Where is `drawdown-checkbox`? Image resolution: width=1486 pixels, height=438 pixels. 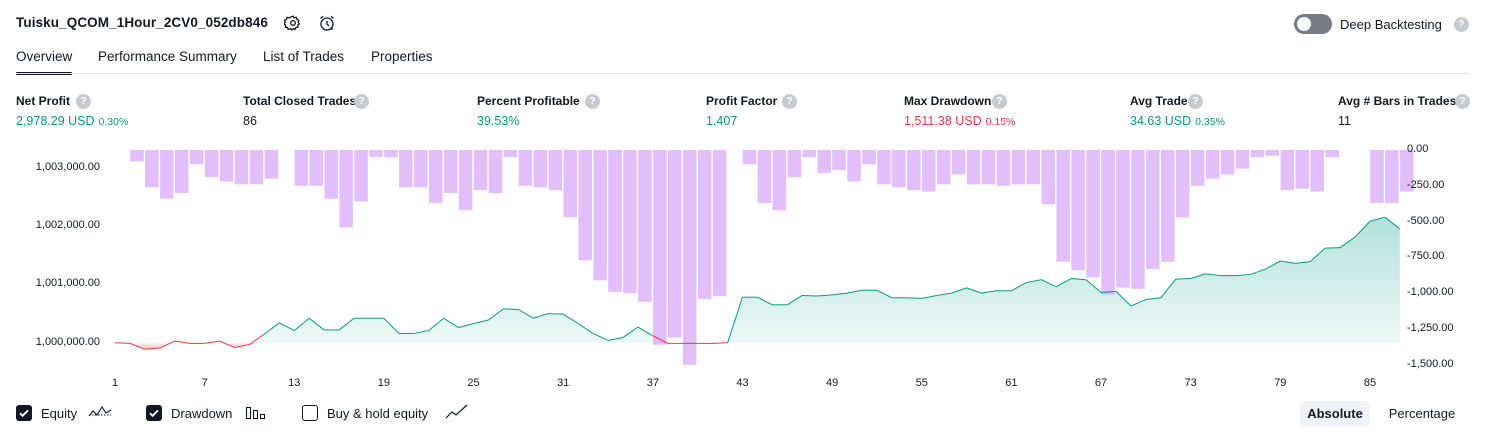
drawdown-checkbox is located at coordinates (154, 413).